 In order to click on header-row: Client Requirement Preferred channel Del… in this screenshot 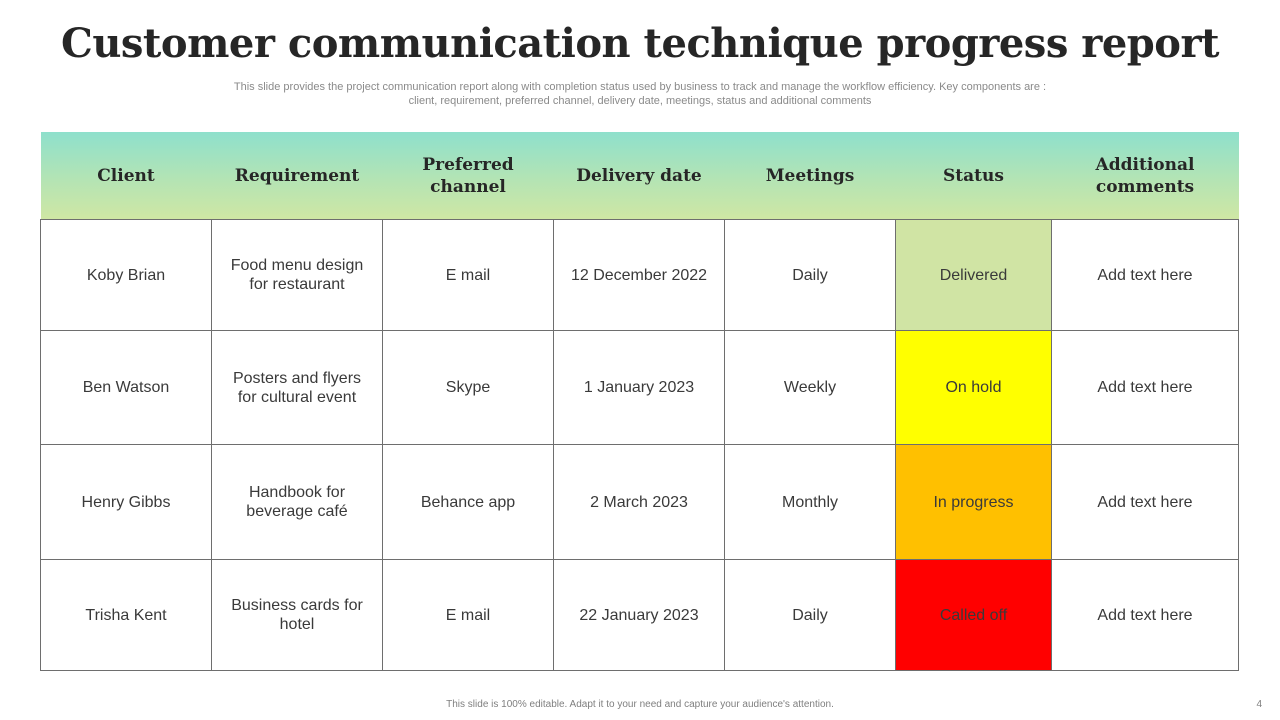, I will do `click(639, 176)`.